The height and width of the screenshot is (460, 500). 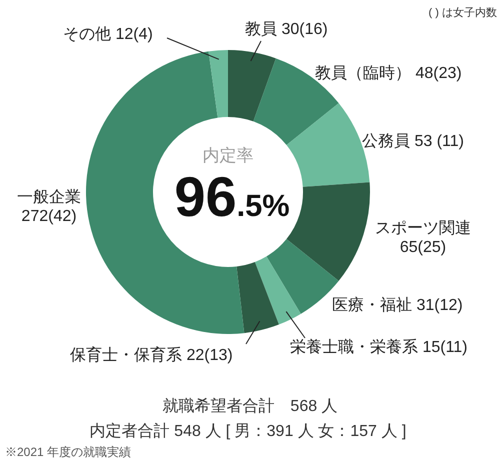 What do you see at coordinates (49, 197) in the screenshot?
I see `slice-label: 一般企業` at bounding box center [49, 197].